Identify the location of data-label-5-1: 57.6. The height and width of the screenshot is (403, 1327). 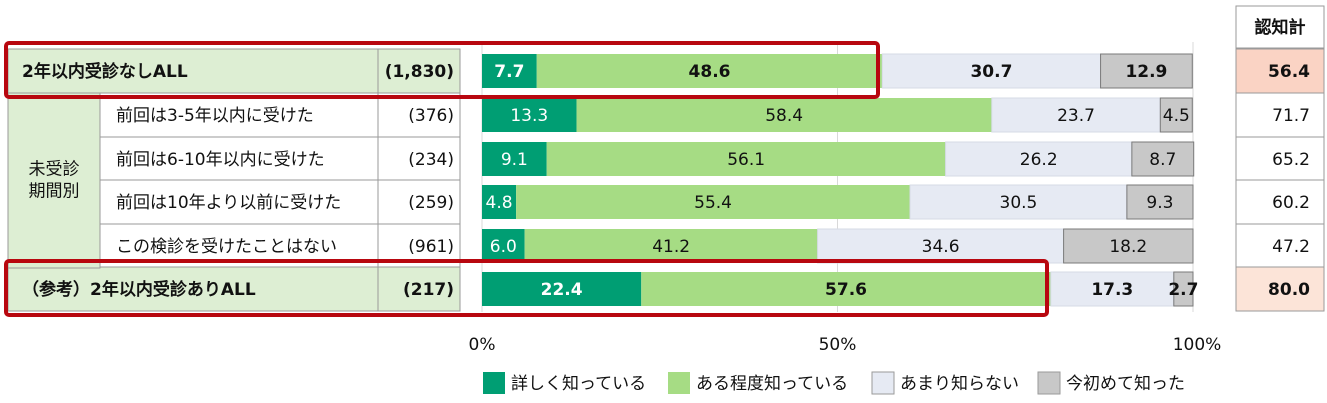
(846, 290).